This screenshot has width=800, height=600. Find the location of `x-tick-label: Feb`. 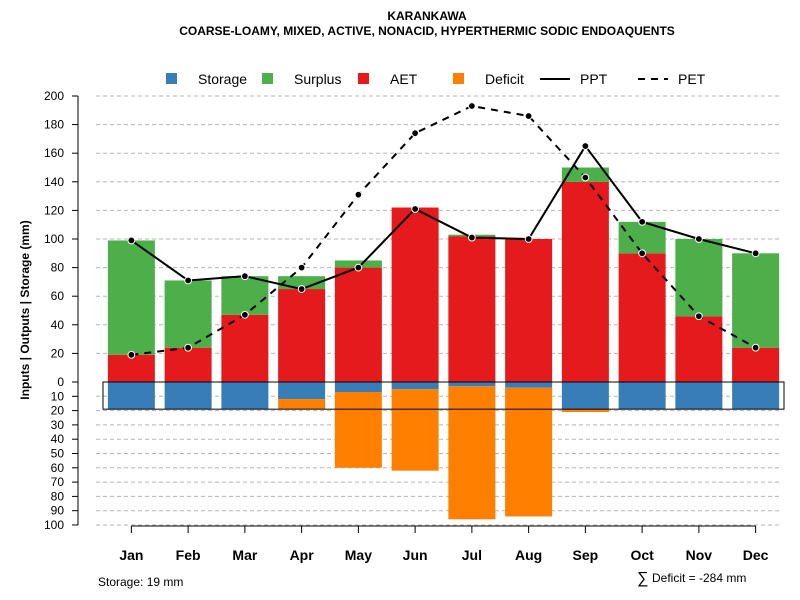

x-tick-label: Feb is located at coordinates (188, 555).